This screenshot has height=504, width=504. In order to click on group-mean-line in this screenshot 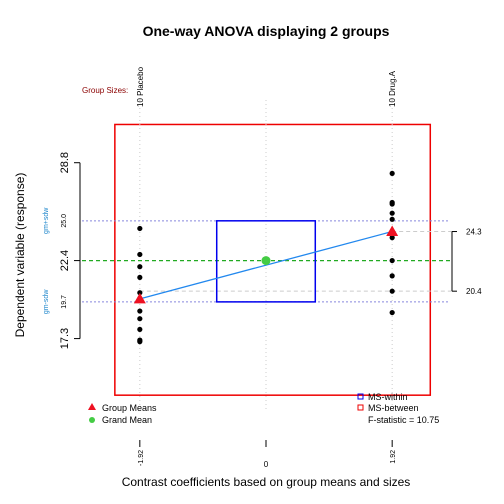, I will do `click(266, 265)`.